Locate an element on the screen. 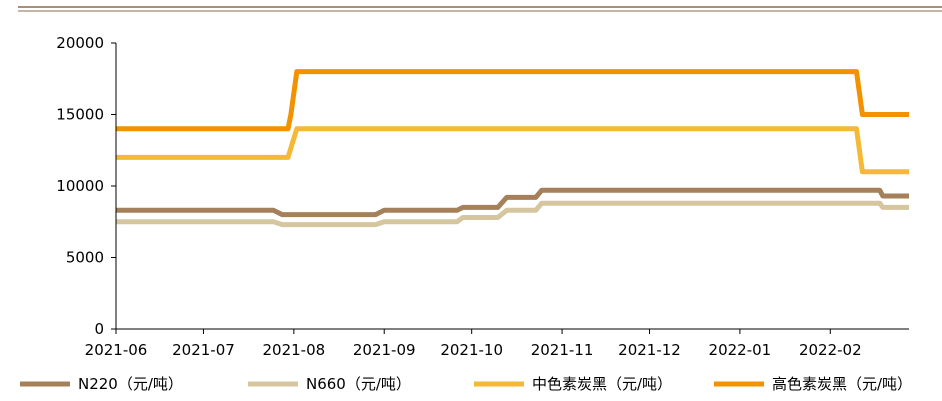 Image resolution: width=942 pixels, height=401 pixels. x-tick-label: 2022-01 is located at coordinates (740, 350).